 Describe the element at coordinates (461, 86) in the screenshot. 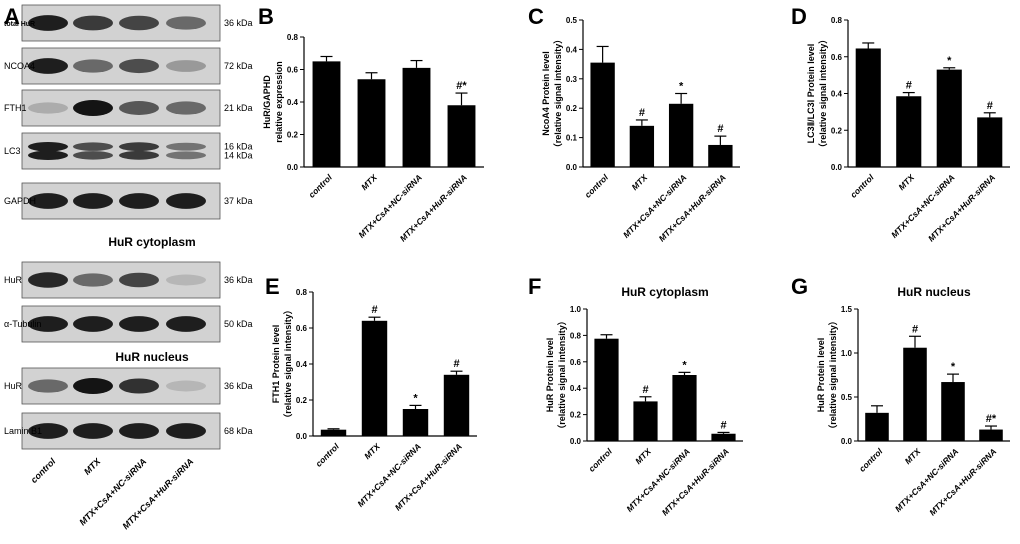

I see `significance-mark: #*` at that location.